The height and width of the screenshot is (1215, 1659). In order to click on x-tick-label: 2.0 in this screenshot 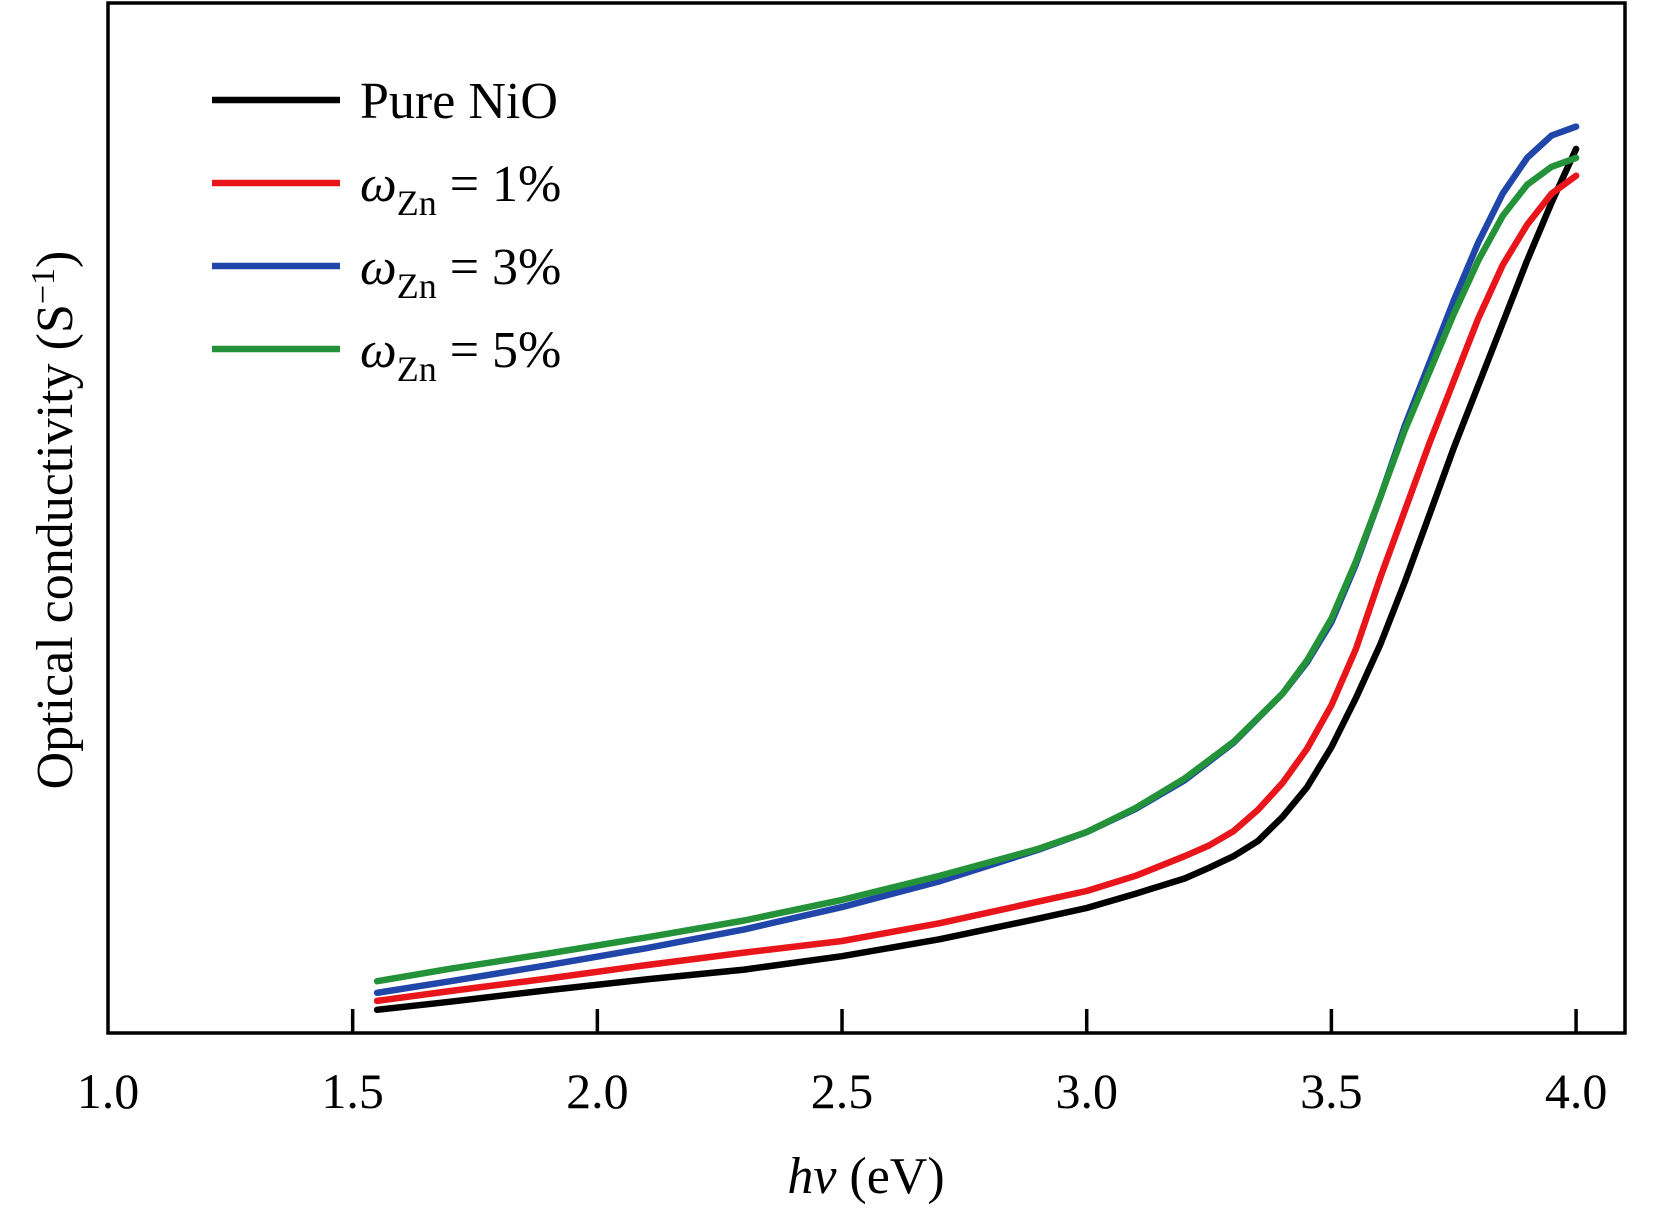, I will do `click(597, 1091)`.